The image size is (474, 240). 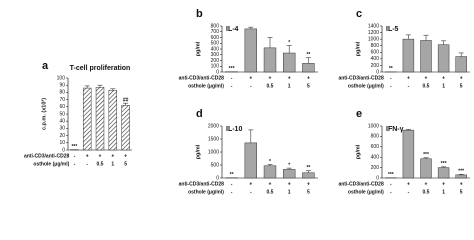 I want to click on y-axis-label: c.p.m. (x10³), so click(x=43, y=114).